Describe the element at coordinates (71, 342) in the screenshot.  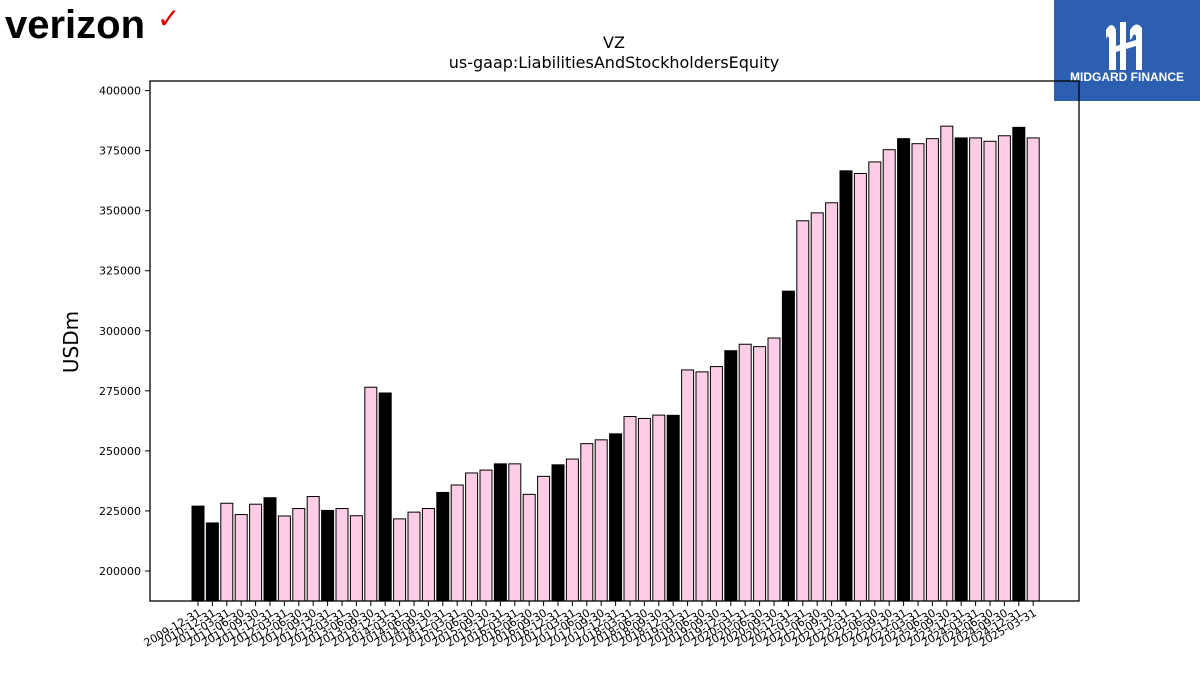
I see `y-axis-label: USDm` at that location.